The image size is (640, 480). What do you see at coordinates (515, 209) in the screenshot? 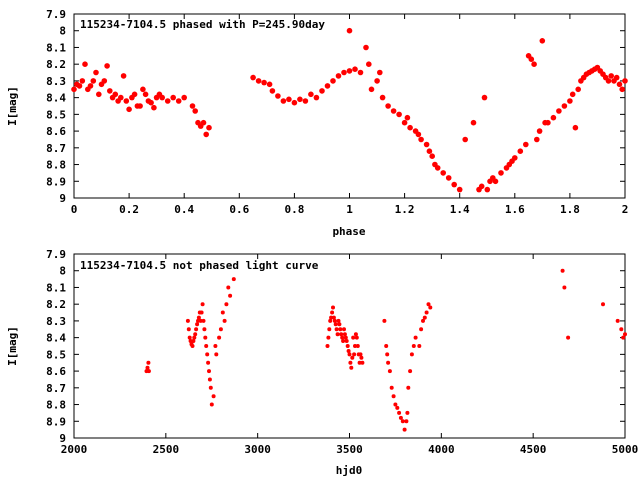
I see `x-tick-label: 1.6` at bounding box center [515, 209].